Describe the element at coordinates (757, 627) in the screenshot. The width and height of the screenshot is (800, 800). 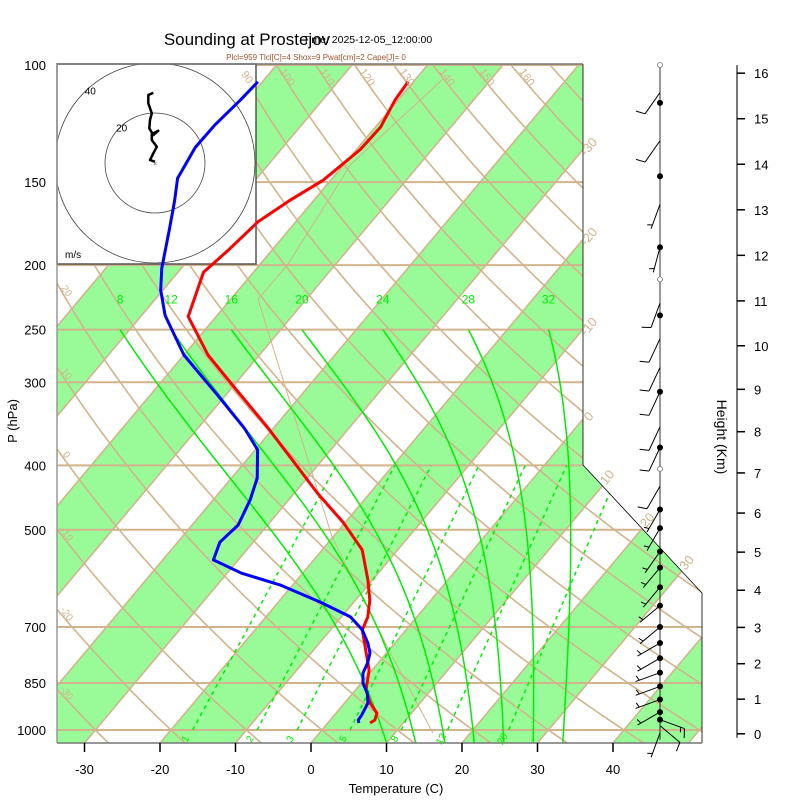
I see `height-tick-label: 3` at that location.